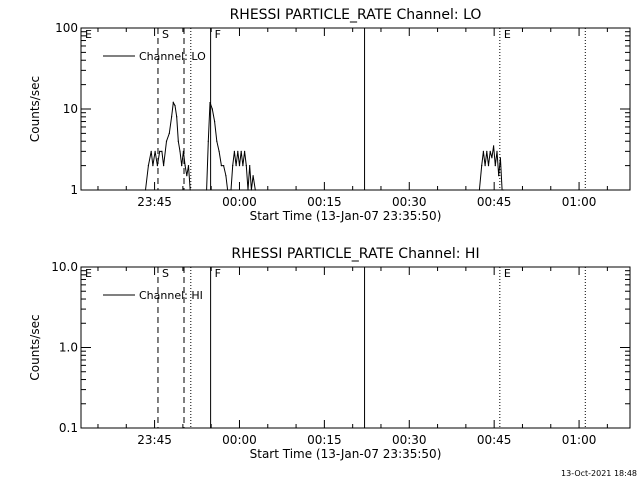  I want to click on chart-title: RHESSI PARTICLE_RATE Channel: HI, so click(355, 254).